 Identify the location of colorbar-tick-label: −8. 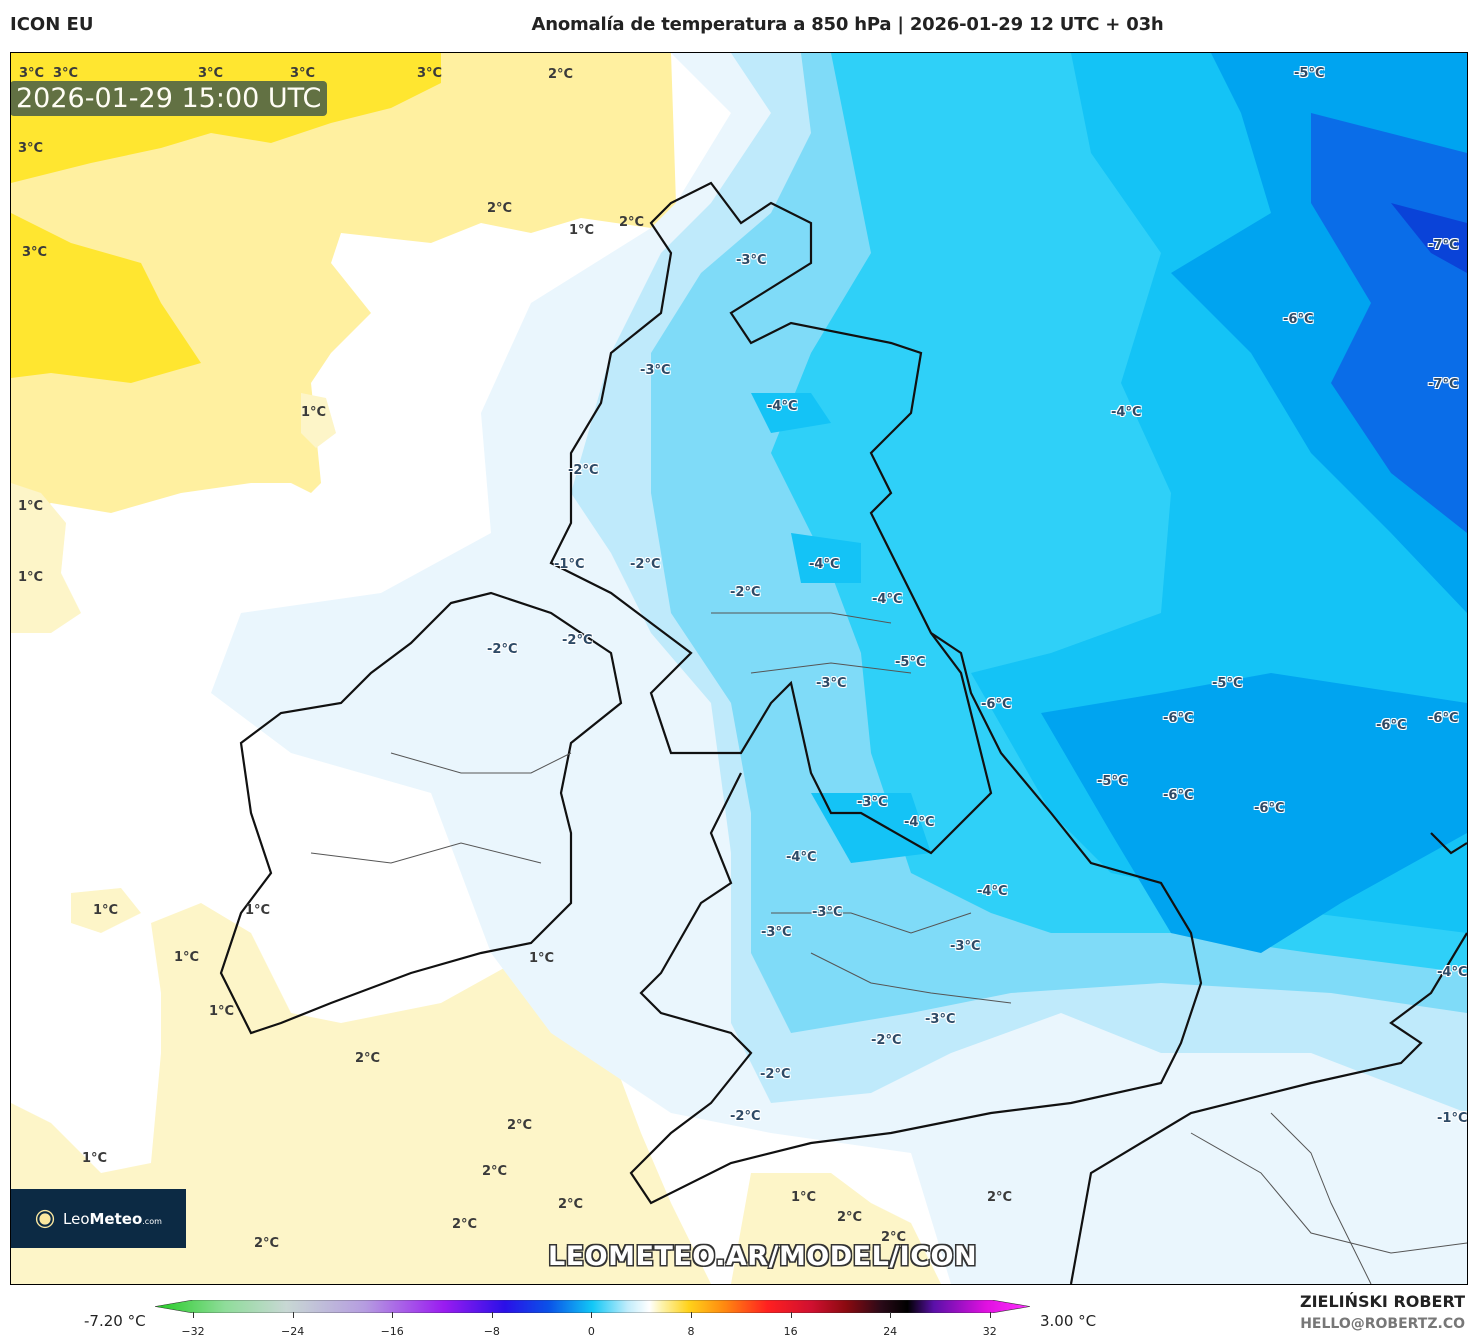
(491, 1331).